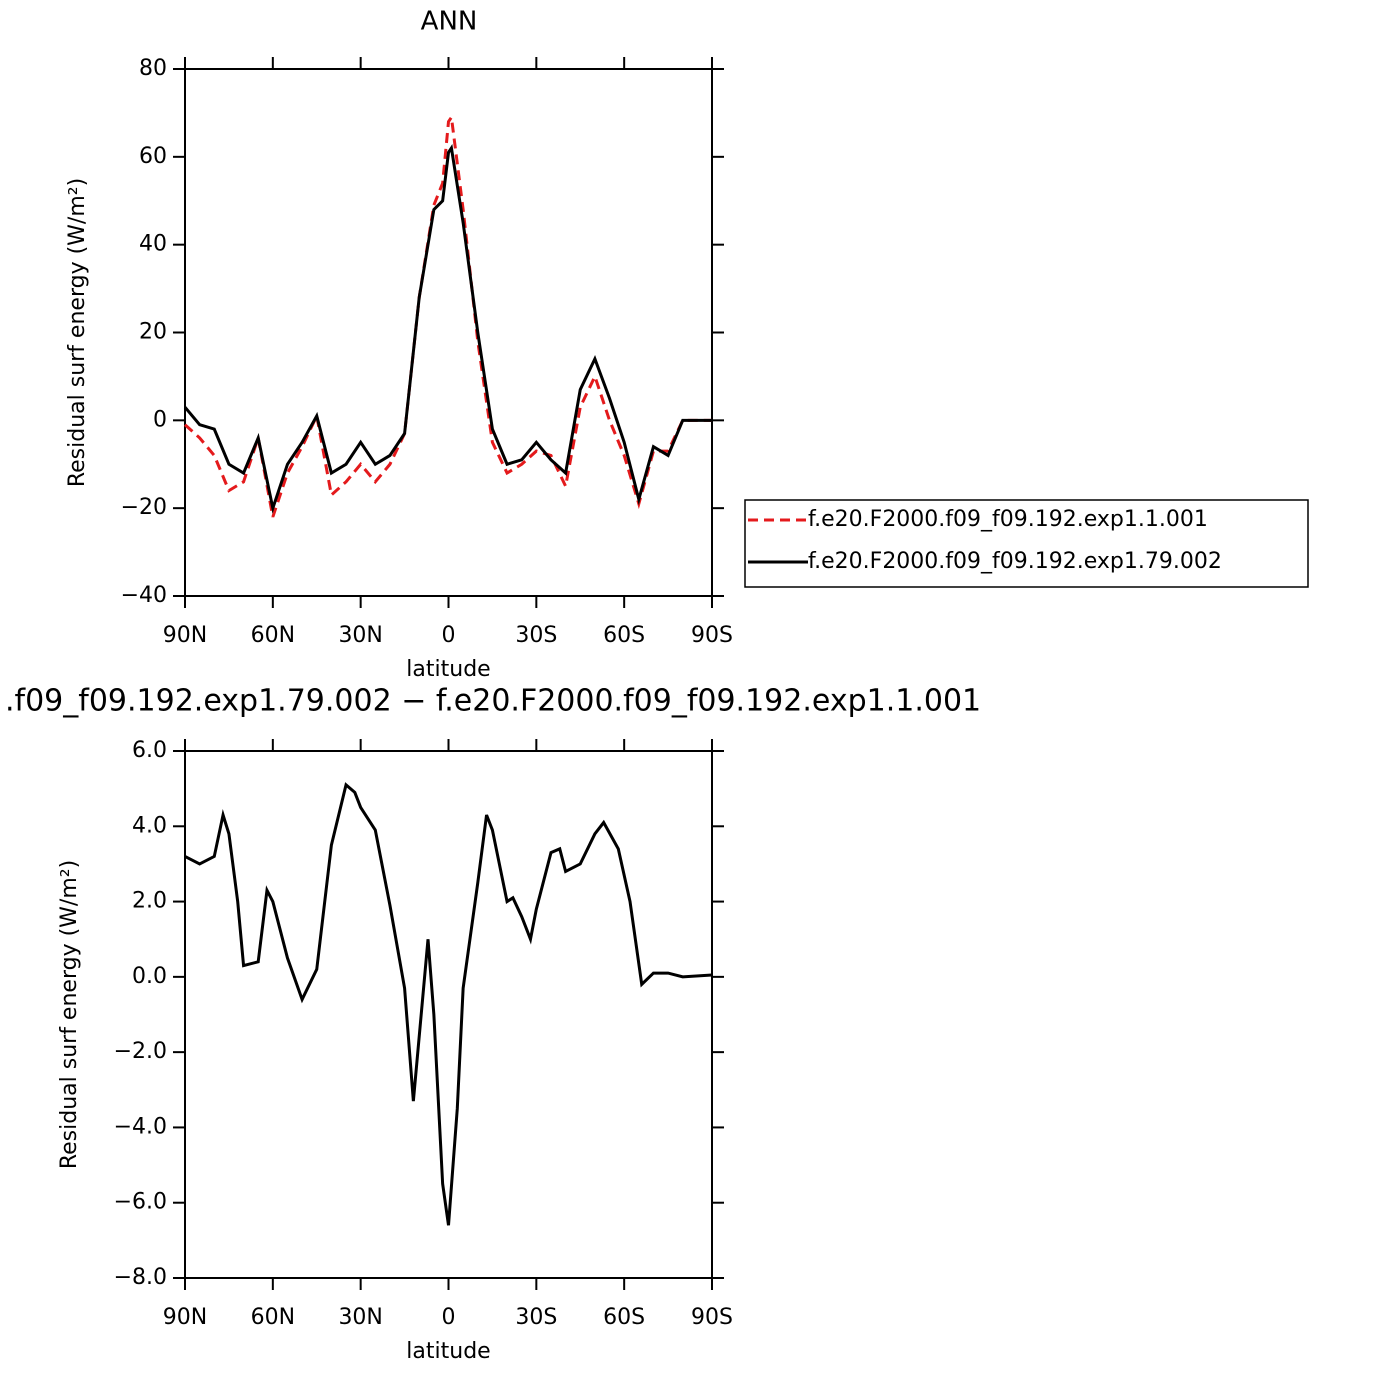  I want to click on y-tick-label: 80, so click(153, 68).